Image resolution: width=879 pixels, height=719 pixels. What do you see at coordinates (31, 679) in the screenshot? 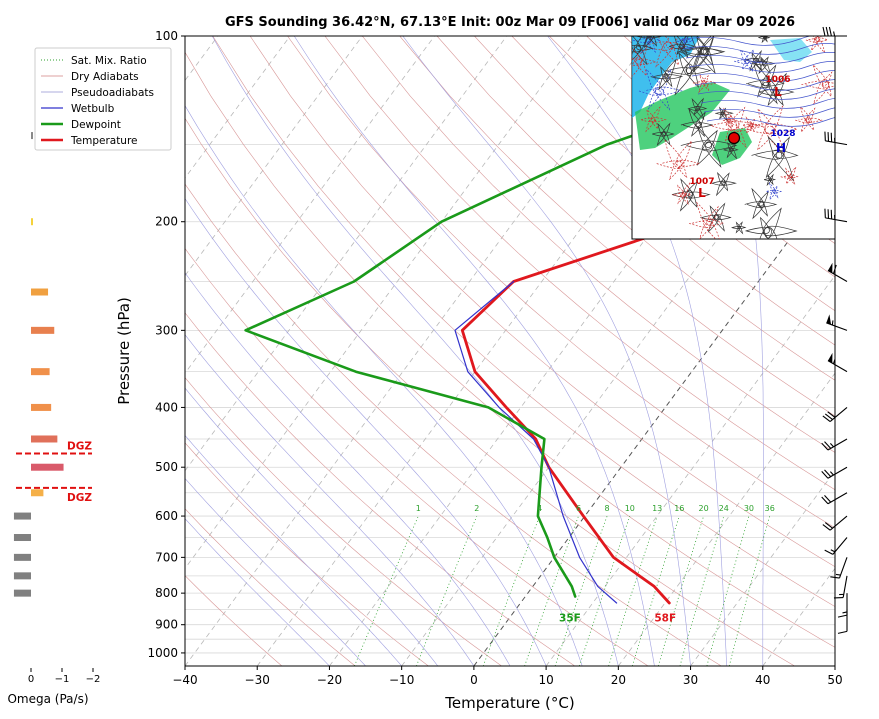
I see `omega-tick-label: 0` at bounding box center [31, 679].